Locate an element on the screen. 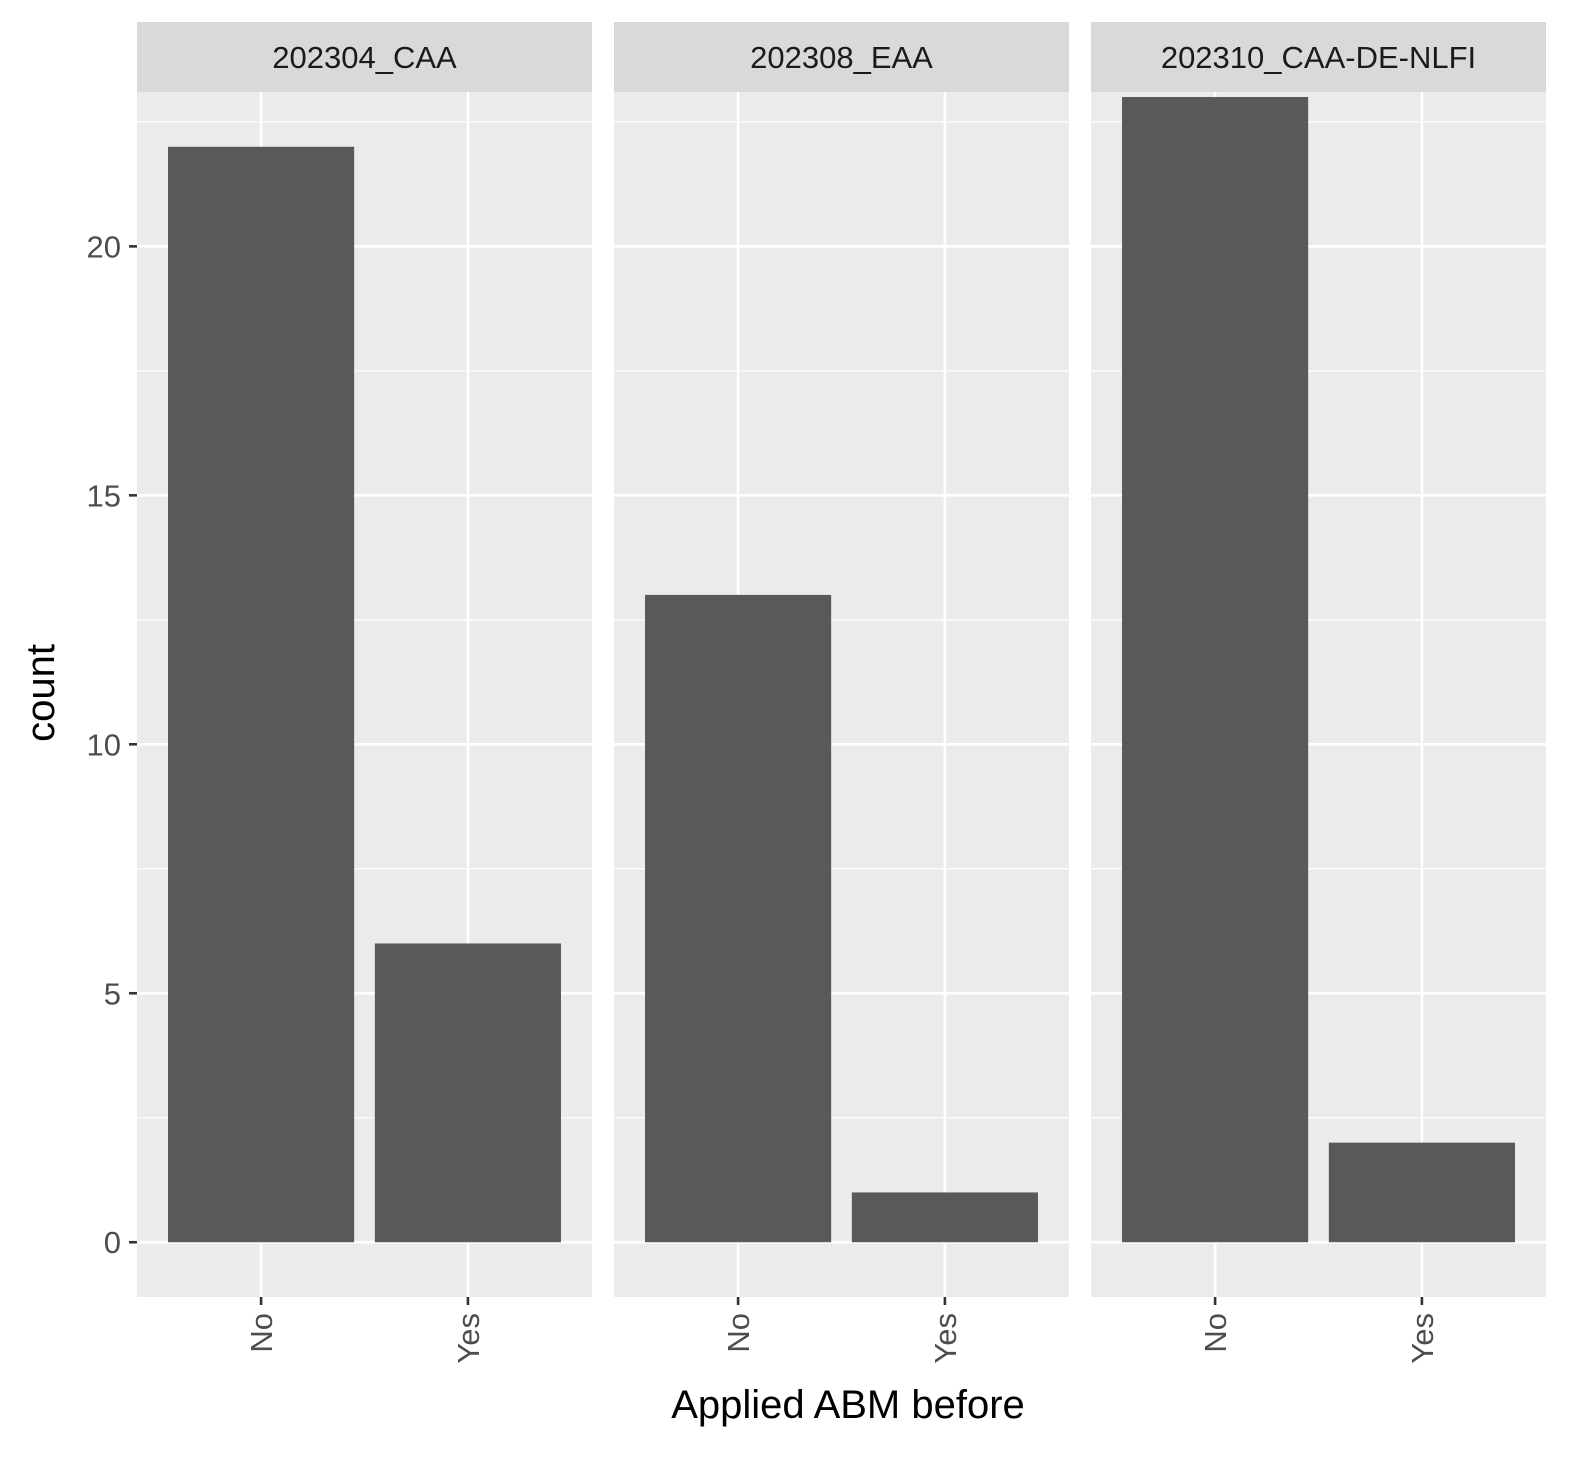  bar-202308_EAA-No is located at coordinates (738, 918).